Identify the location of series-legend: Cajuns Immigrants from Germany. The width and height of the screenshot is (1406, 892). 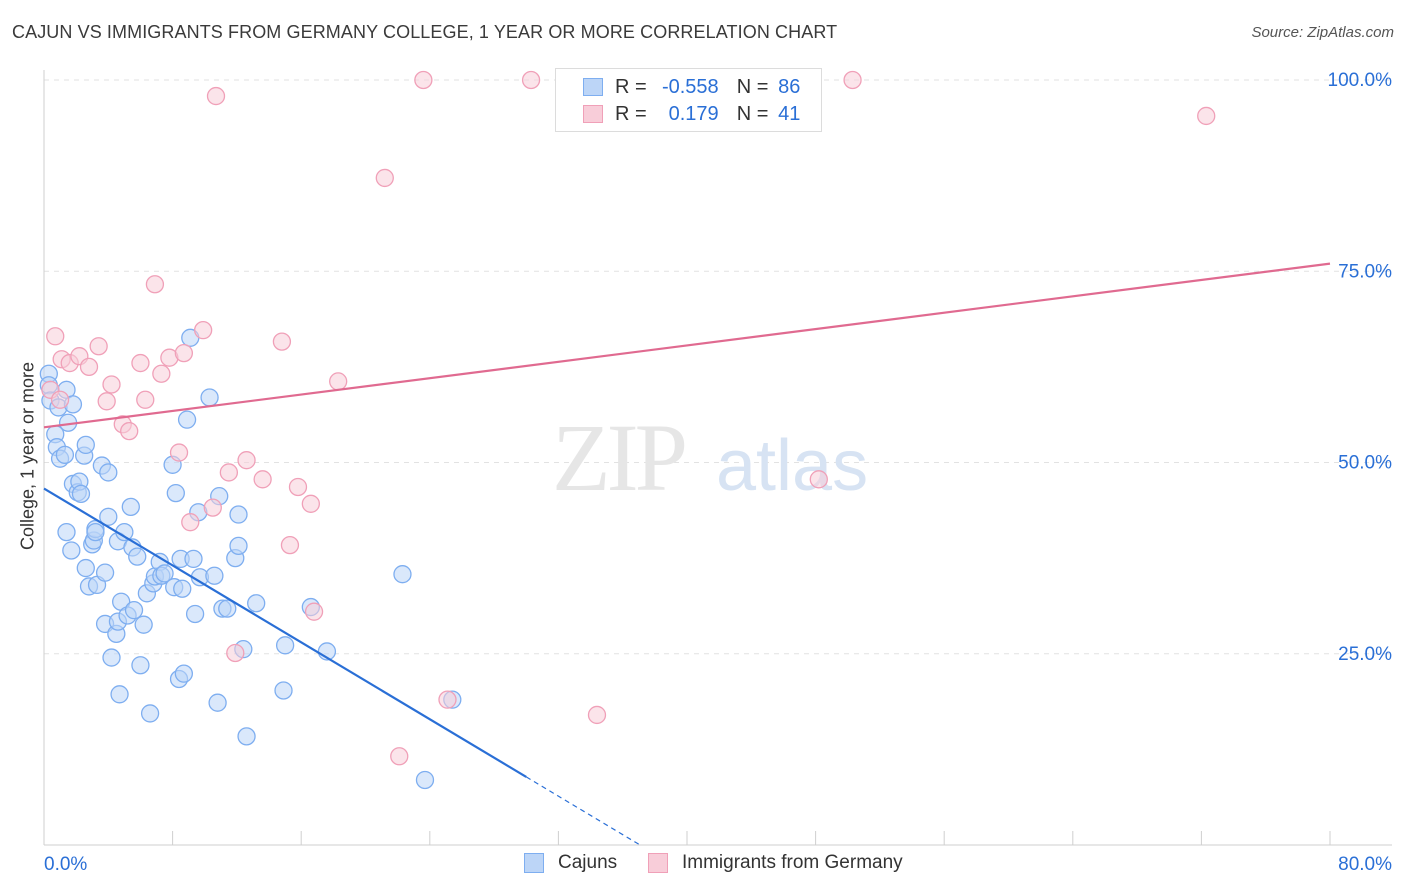
(703, 865).